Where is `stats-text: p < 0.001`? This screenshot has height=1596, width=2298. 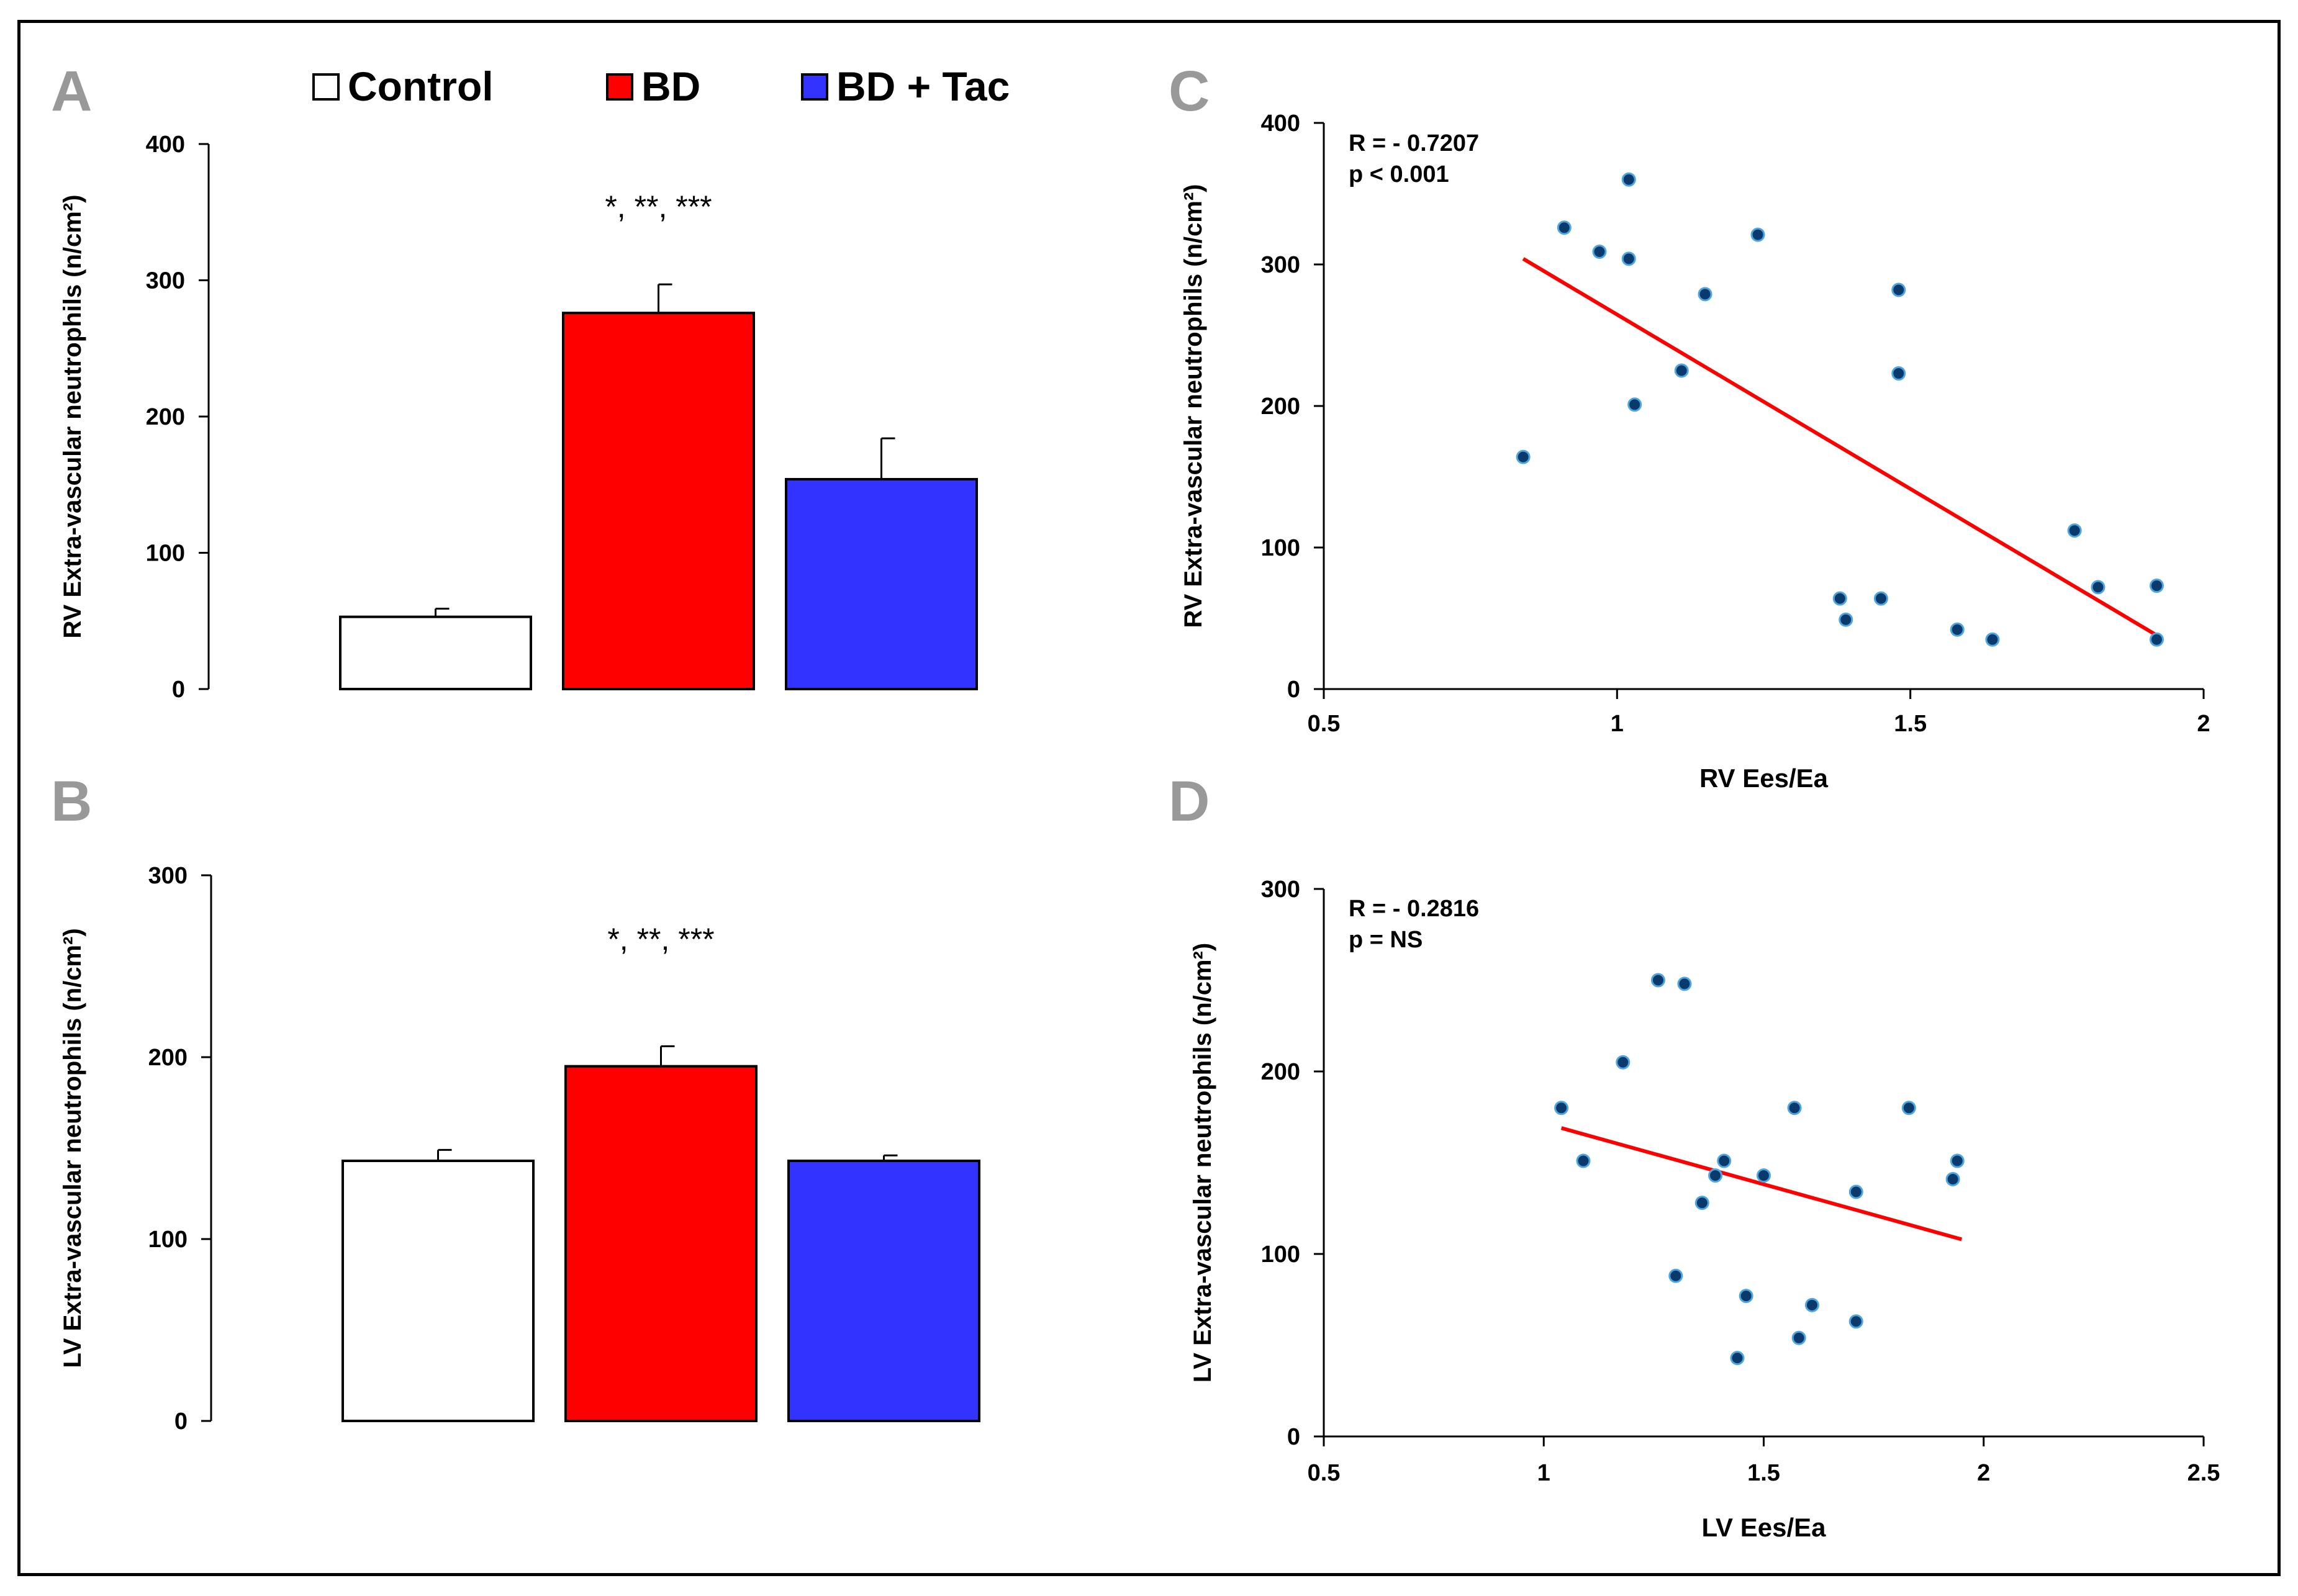
stats-text: p < 0.001 is located at coordinates (1399, 174).